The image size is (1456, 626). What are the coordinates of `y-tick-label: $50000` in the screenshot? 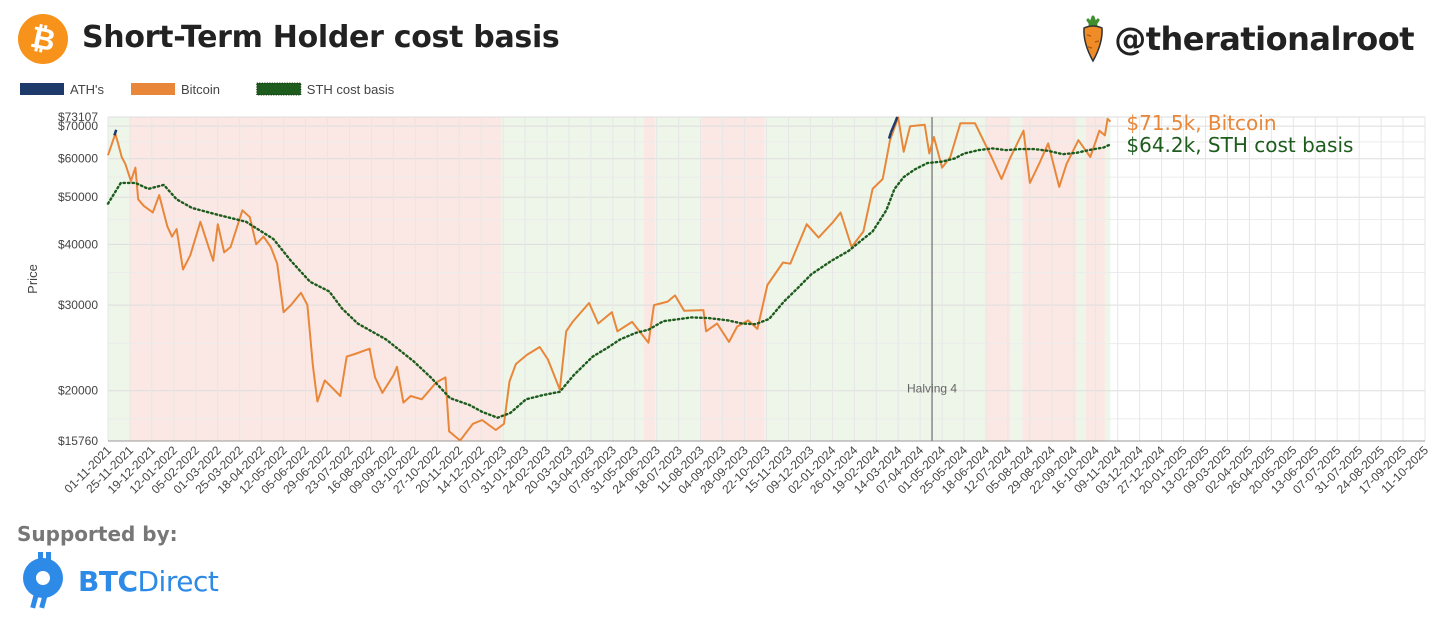 It's located at (78, 197).